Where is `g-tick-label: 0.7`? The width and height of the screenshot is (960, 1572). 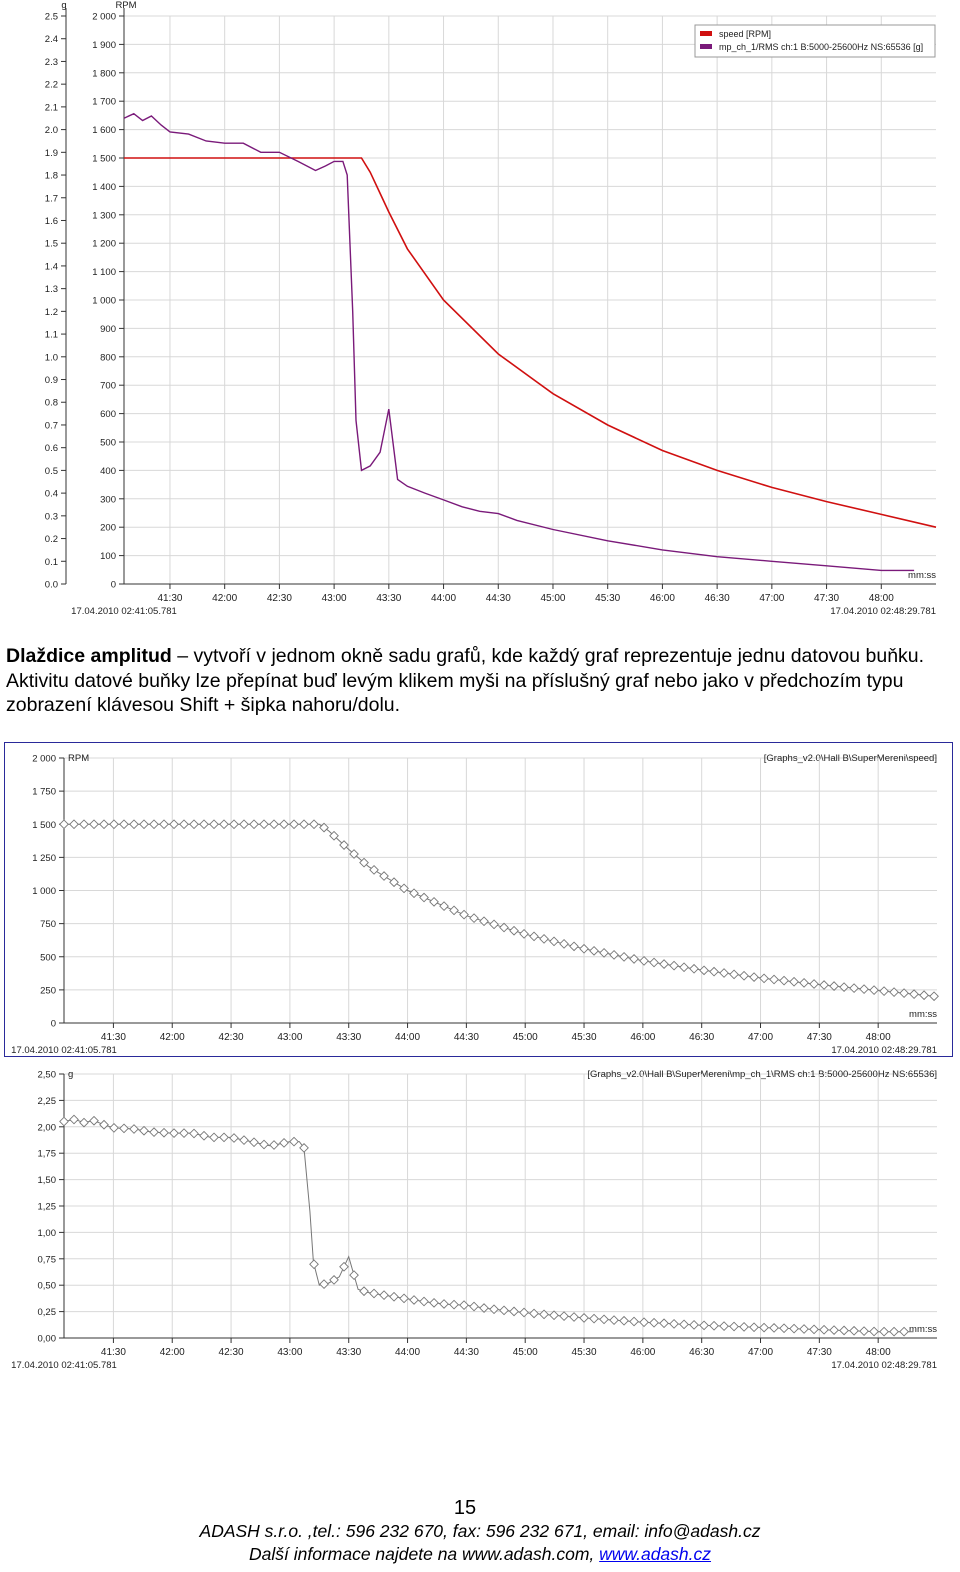 g-tick-label: 0.7 is located at coordinates (51, 425).